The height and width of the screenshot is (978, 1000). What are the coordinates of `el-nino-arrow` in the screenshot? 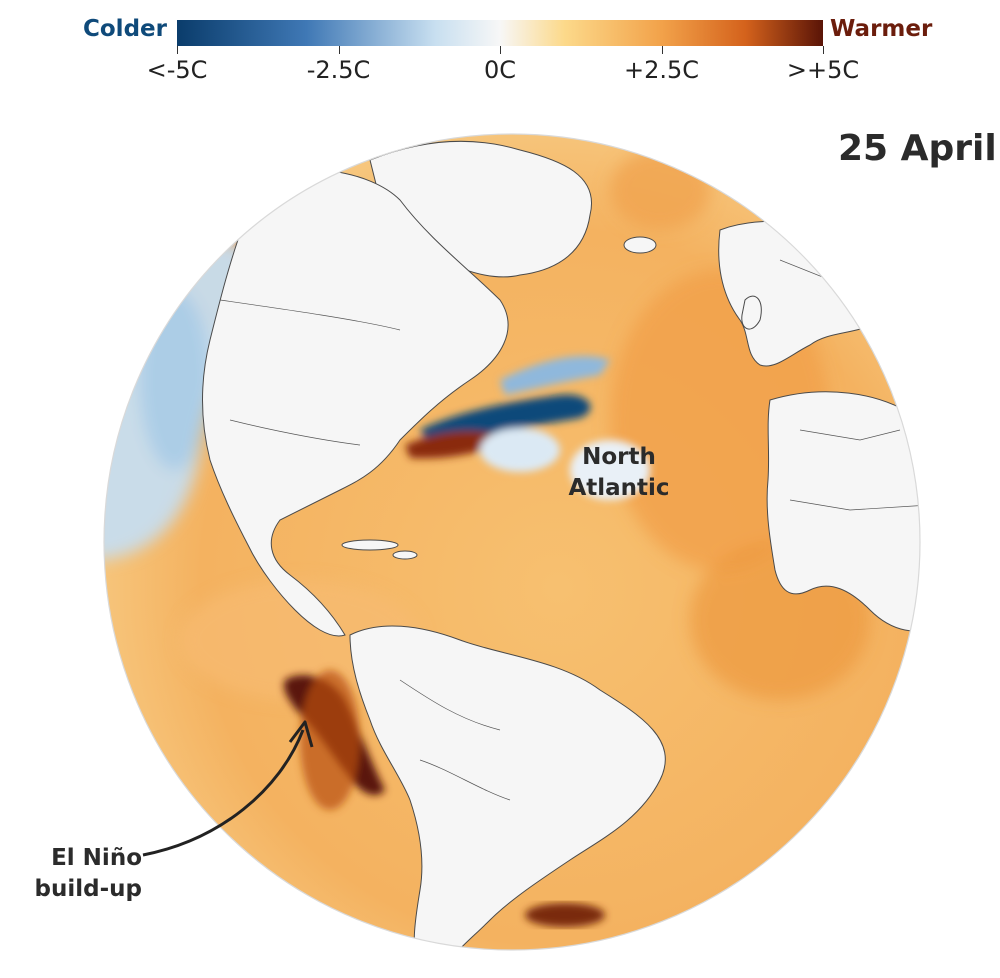 It's located at (223, 793).